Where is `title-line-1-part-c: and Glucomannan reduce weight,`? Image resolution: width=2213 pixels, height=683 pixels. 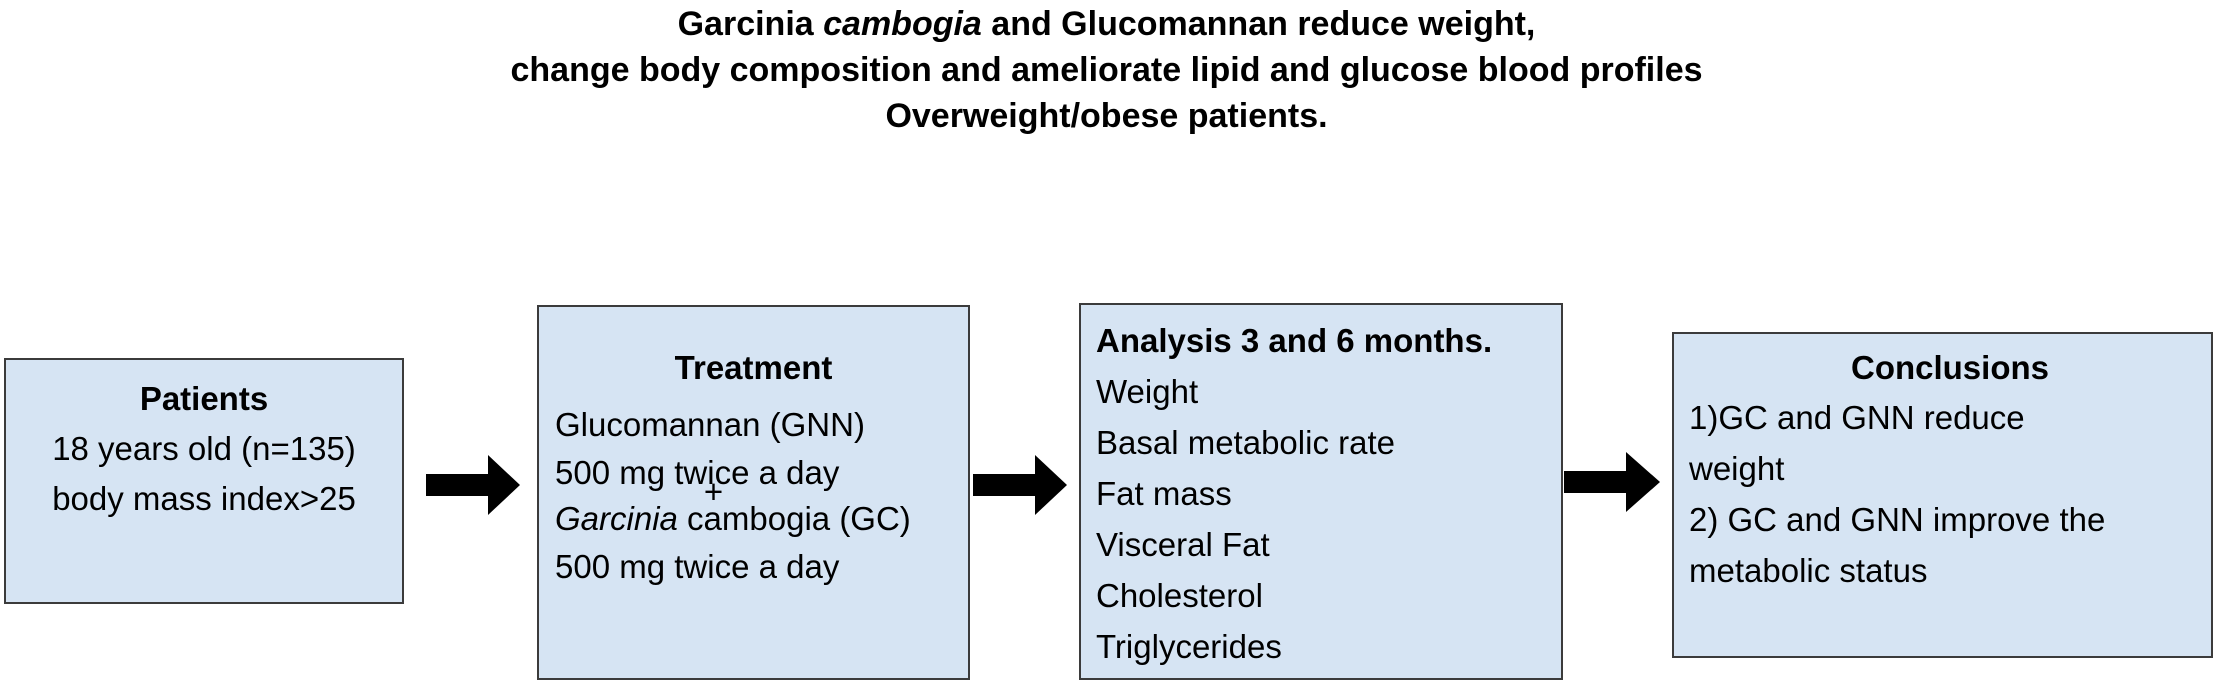 title-line-1-part-c: and Glucomannan reduce weight, is located at coordinates (1258, 24).